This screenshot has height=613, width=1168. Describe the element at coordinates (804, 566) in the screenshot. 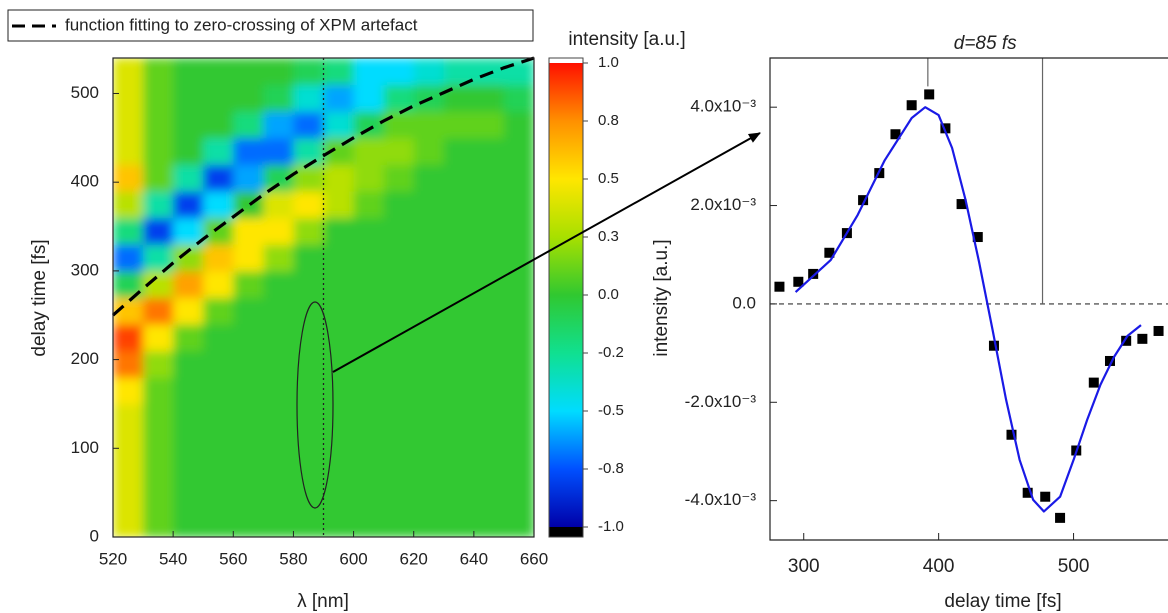

I see `x-tick-label: 300` at that location.